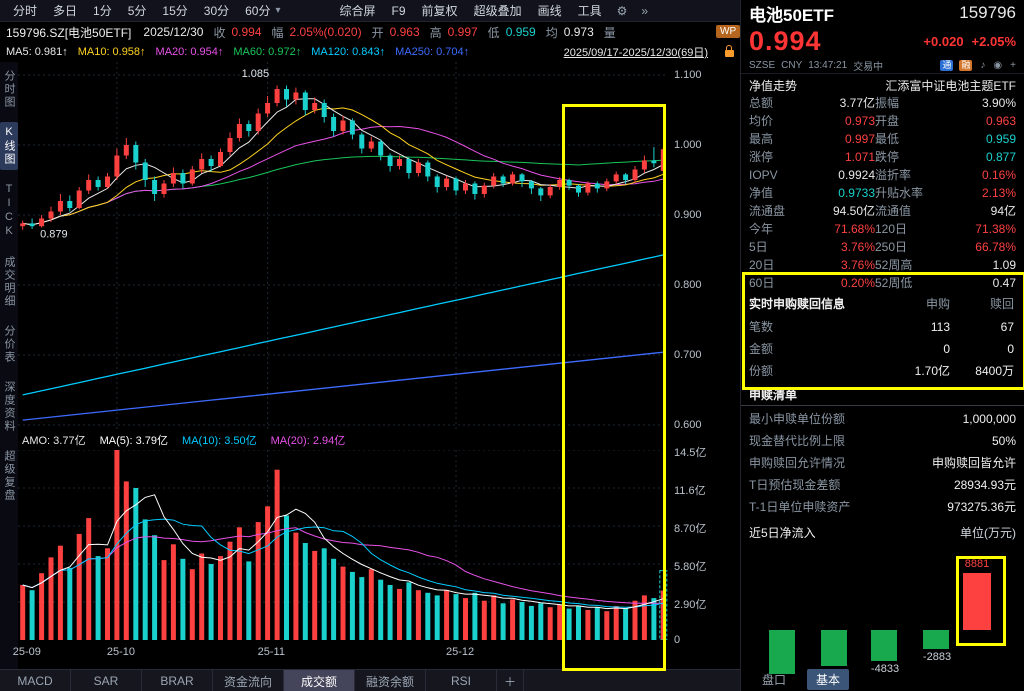 Image resolution: width=1024 pixels, height=691 pixels. What do you see at coordinates (25, 11) in the screenshot?
I see `toolbar-period-0: 分时` at bounding box center [25, 11].